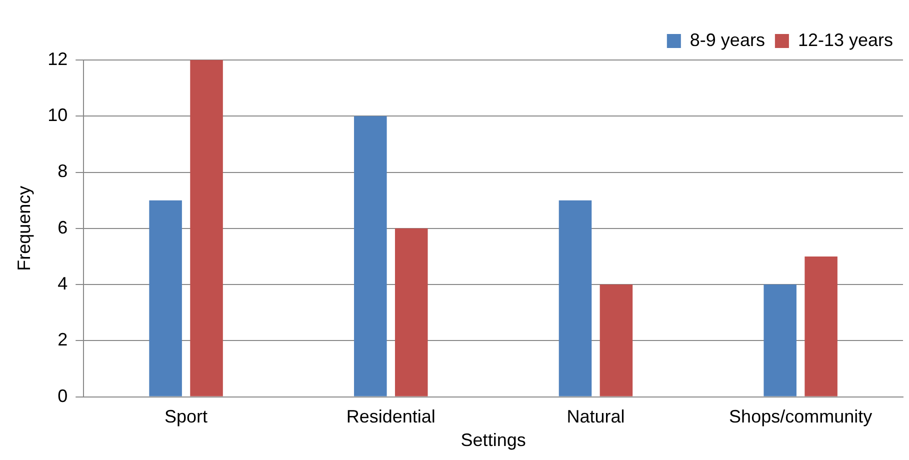 Image resolution: width=909 pixels, height=460 pixels. Describe the element at coordinates (800, 416) in the screenshot. I see `x-tick-label: Shops/community` at that location.